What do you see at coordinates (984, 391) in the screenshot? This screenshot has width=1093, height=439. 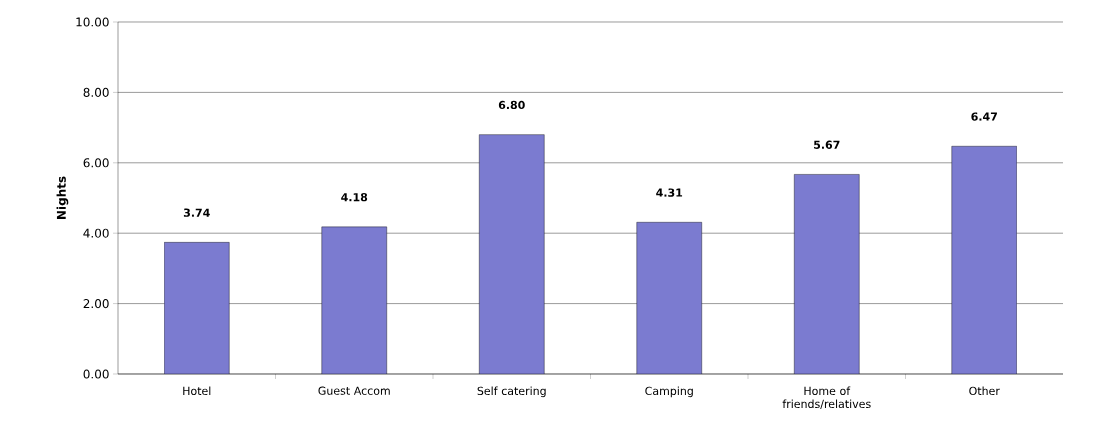 I see `x-tick-label: Other` at bounding box center [984, 391].